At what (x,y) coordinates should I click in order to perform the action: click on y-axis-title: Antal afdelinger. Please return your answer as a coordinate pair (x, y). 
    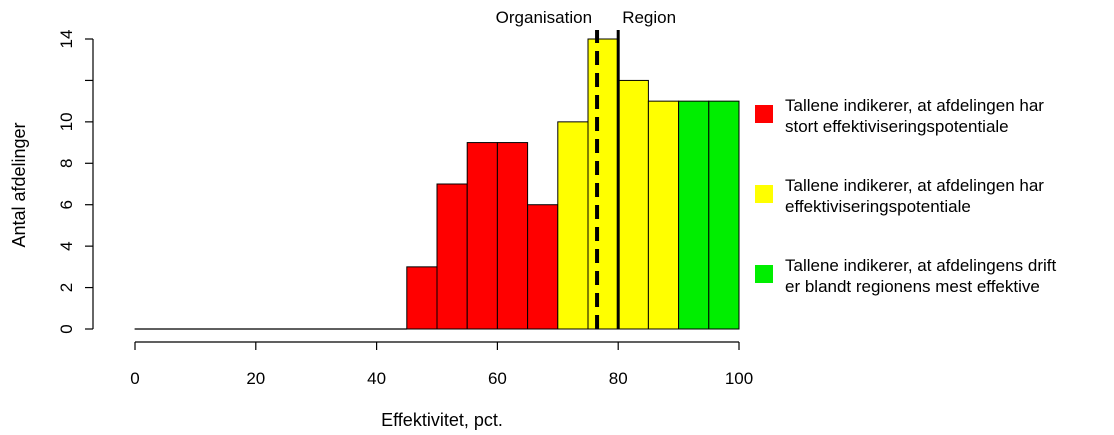
    Looking at the image, I should click on (19, 184).